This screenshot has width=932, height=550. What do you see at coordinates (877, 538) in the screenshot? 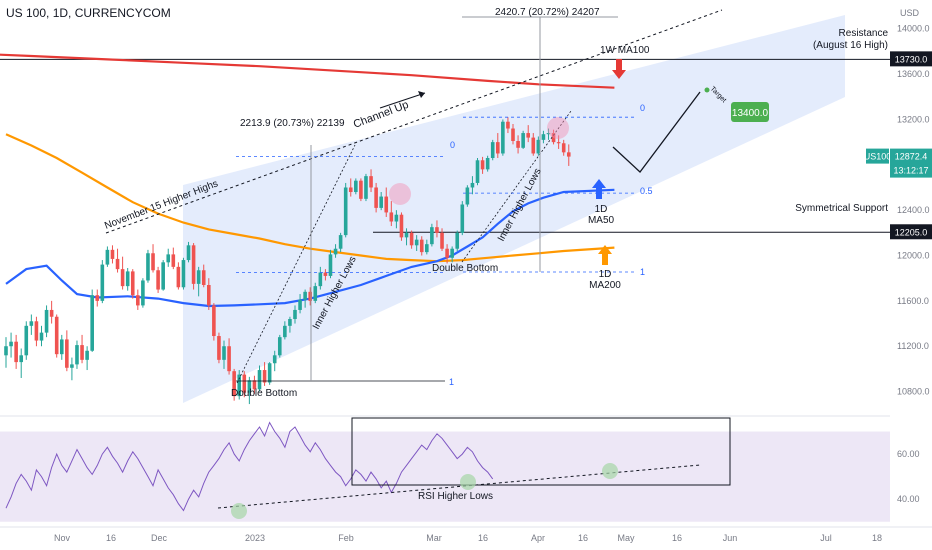
I see `time-tick-label: 18` at bounding box center [877, 538].